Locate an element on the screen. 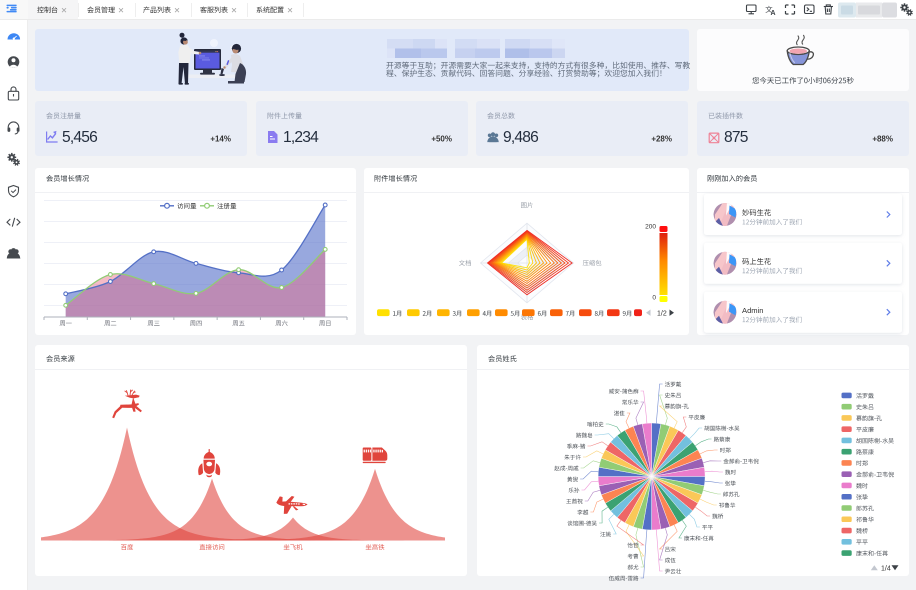  svg-text: +50% is located at coordinates (441, 139).